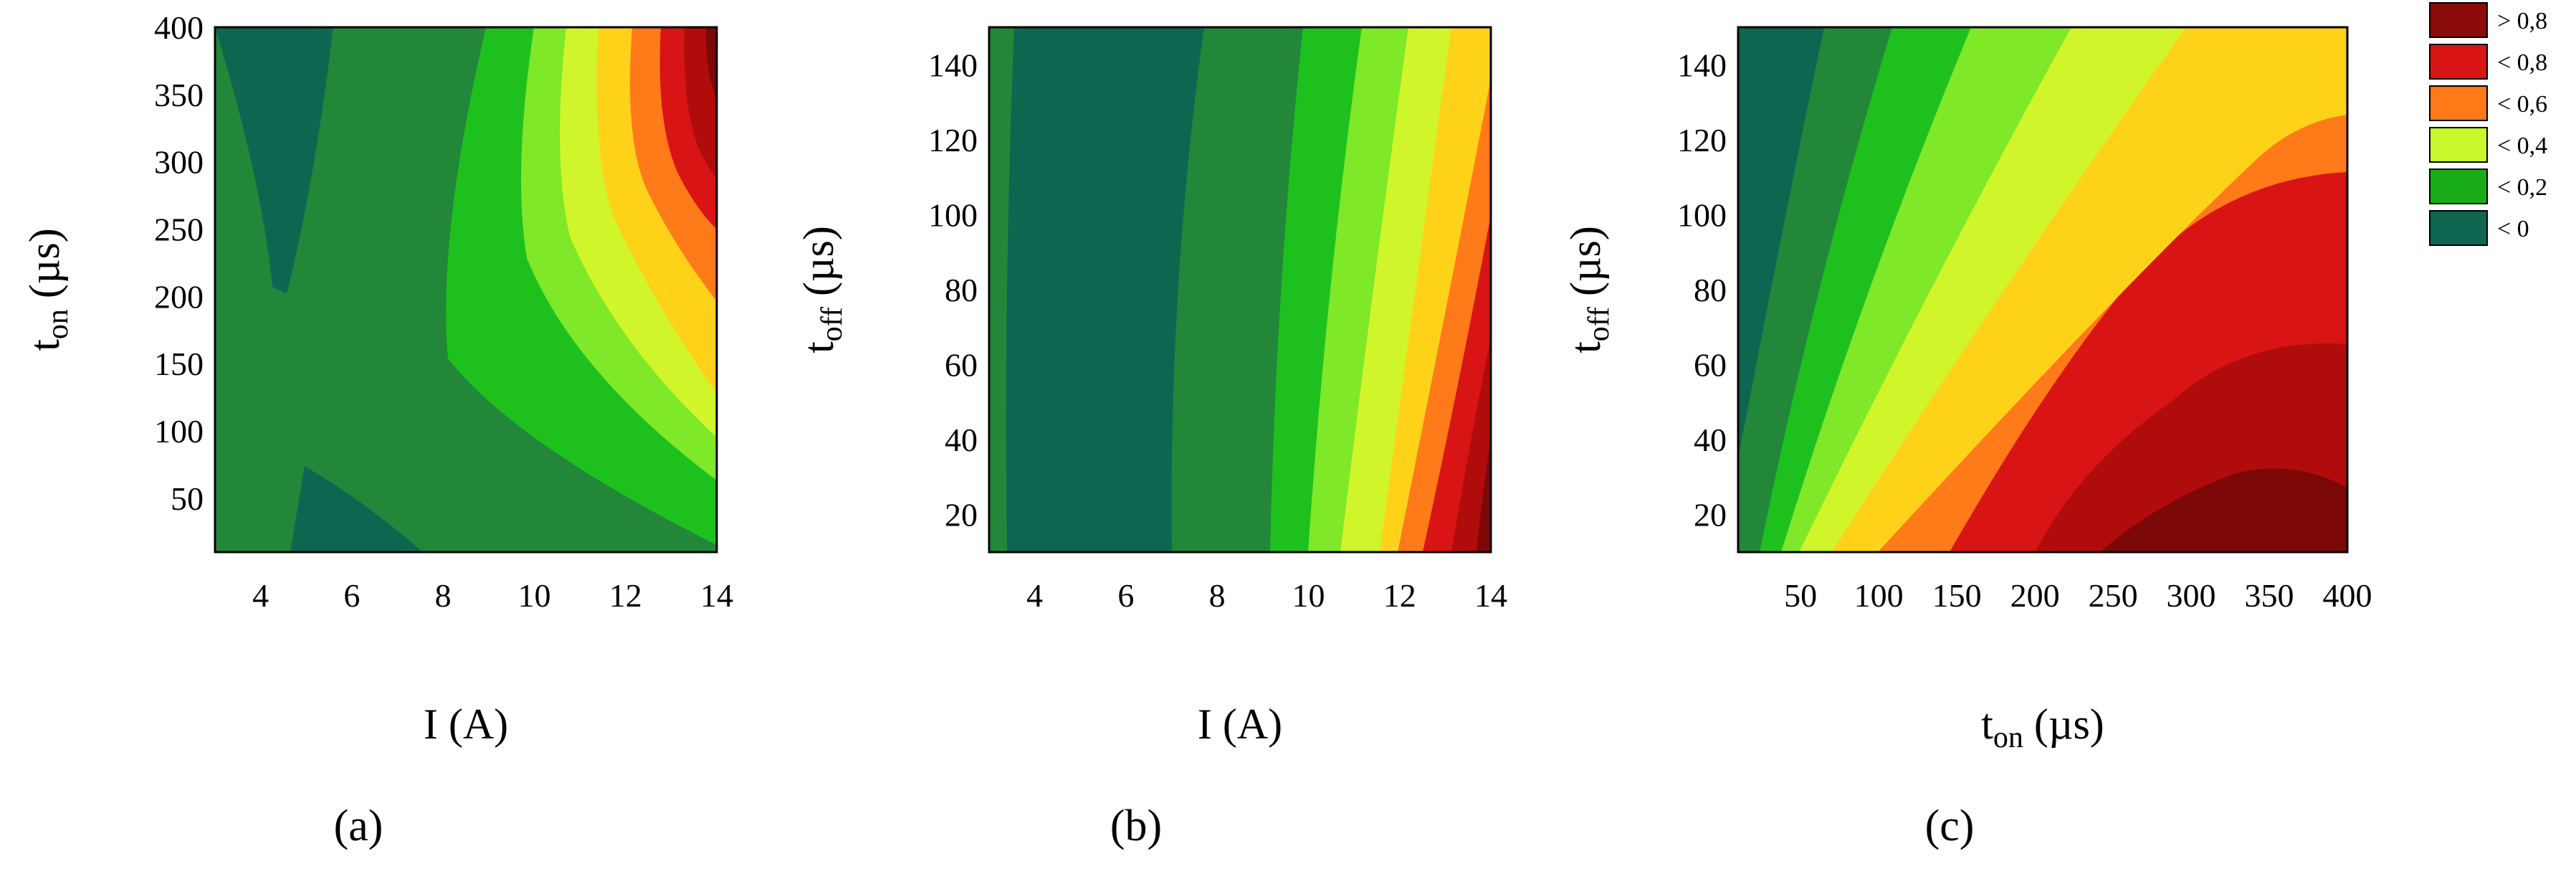 Image resolution: width=2576 pixels, height=869 pixels. I want to click on panel-b-y-tick-label: 20, so click(961, 515).